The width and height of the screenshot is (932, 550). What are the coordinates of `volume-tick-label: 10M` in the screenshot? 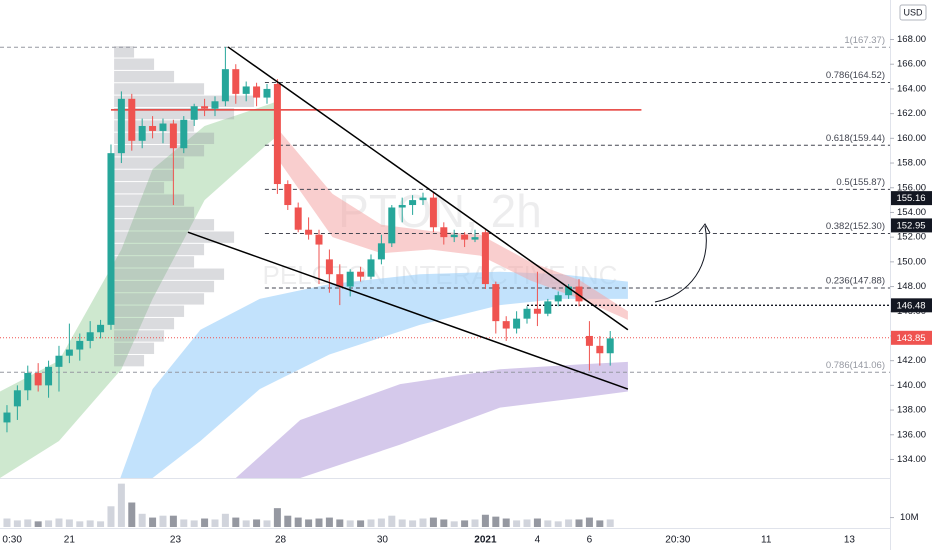 It's located at (909, 517).